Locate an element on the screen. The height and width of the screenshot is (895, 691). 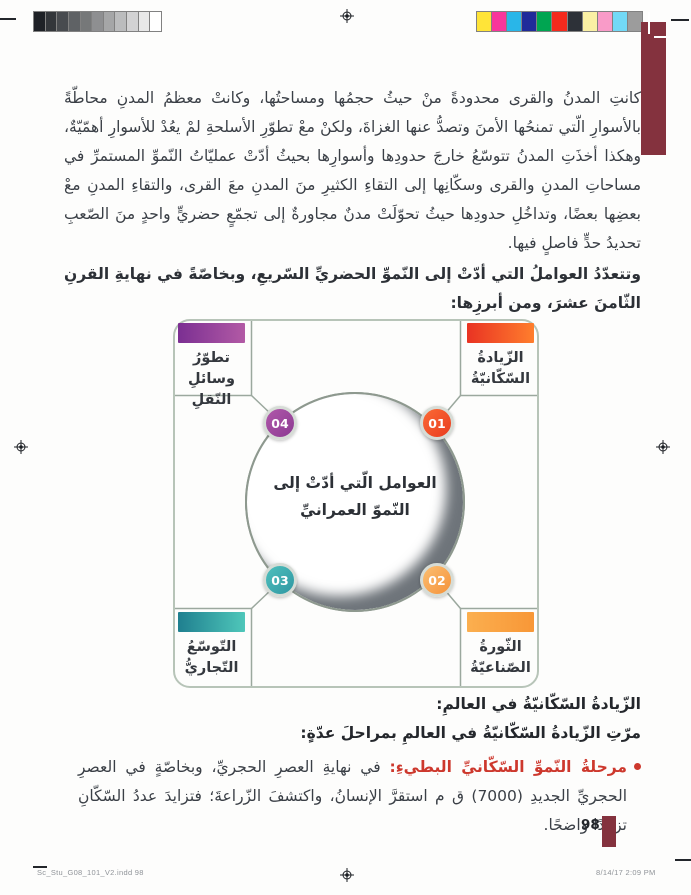
center-title-line: العوامل الّتي أدّتْ إلى is located at coordinates (355, 483).